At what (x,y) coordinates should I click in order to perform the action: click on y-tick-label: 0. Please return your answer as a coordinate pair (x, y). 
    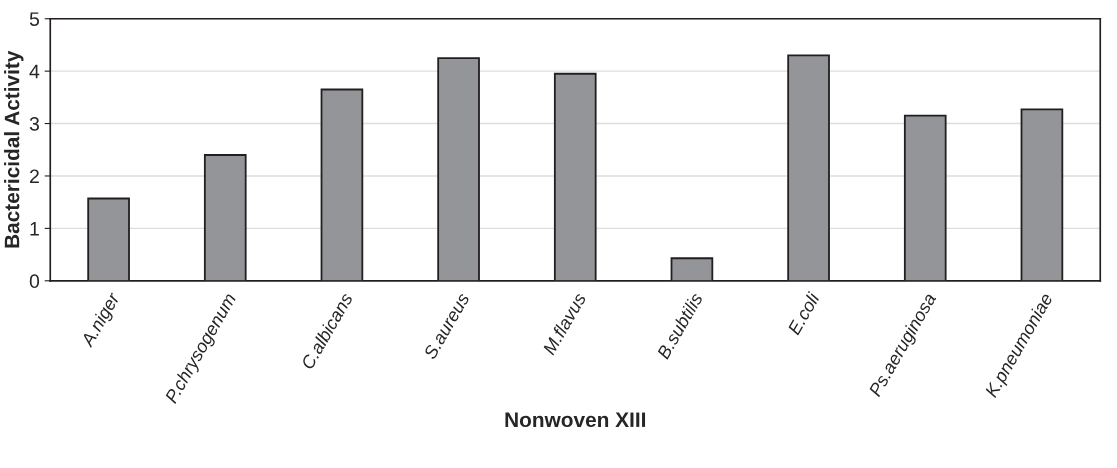
    Looking at the image, I should click on (34, 281).